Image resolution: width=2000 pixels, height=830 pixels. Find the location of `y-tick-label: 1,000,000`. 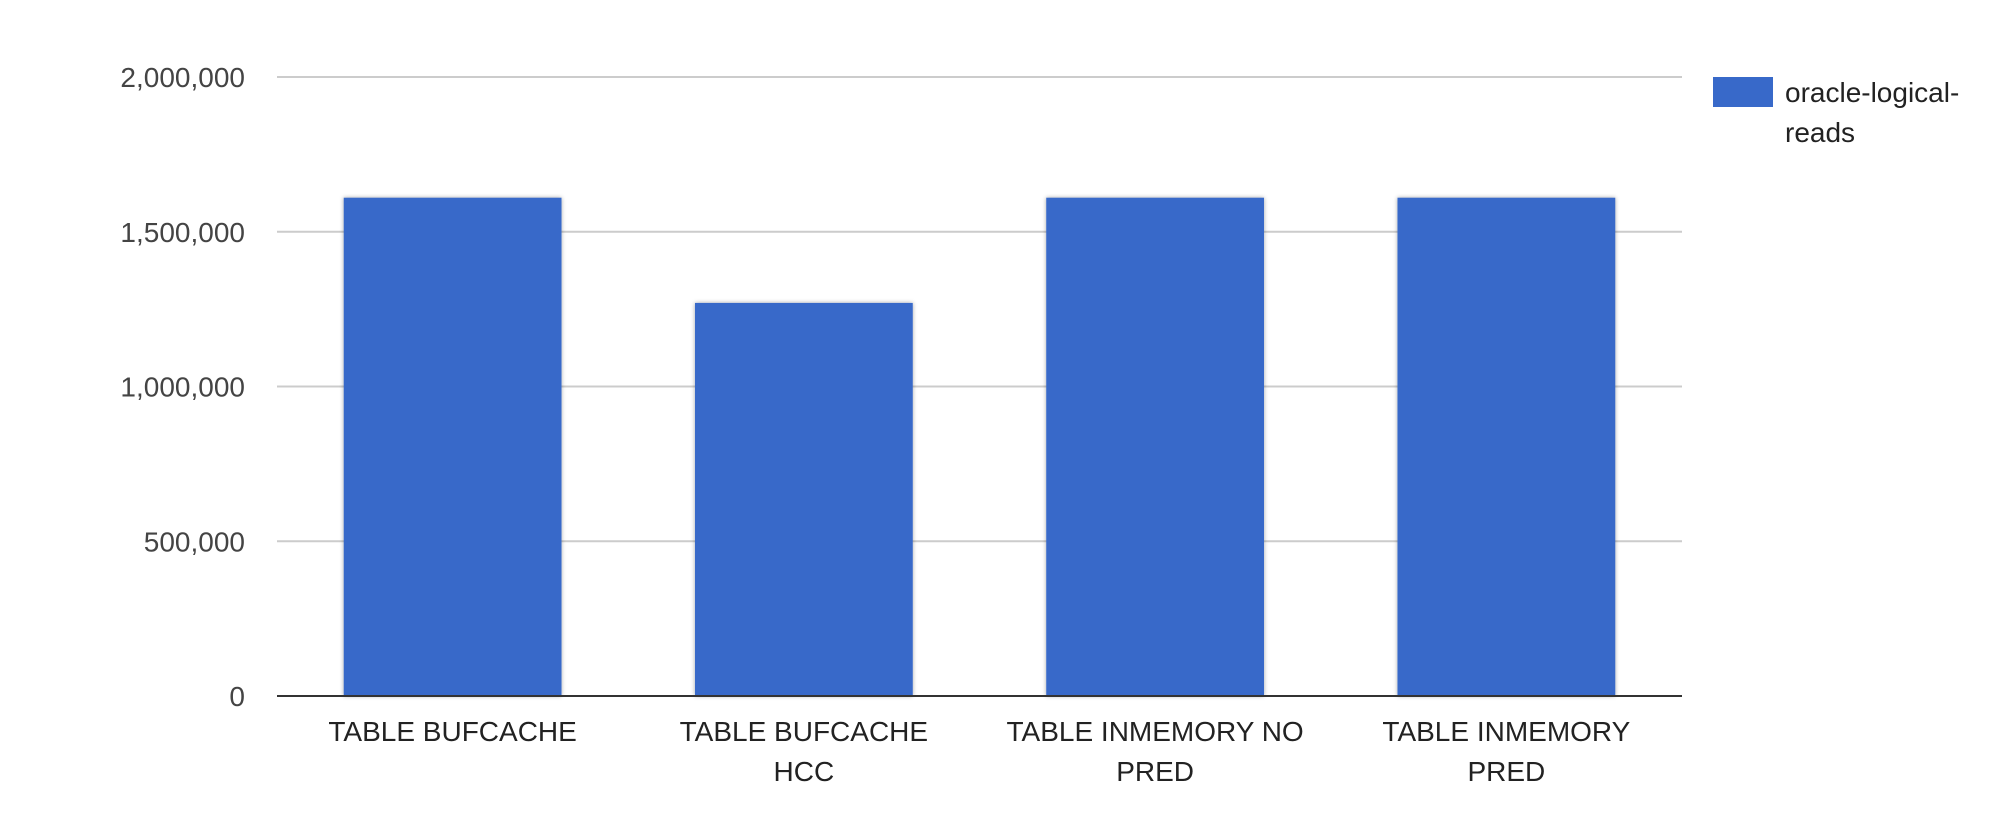

y-tick-label: 1,000,000 is located at coordinates (182, 387).